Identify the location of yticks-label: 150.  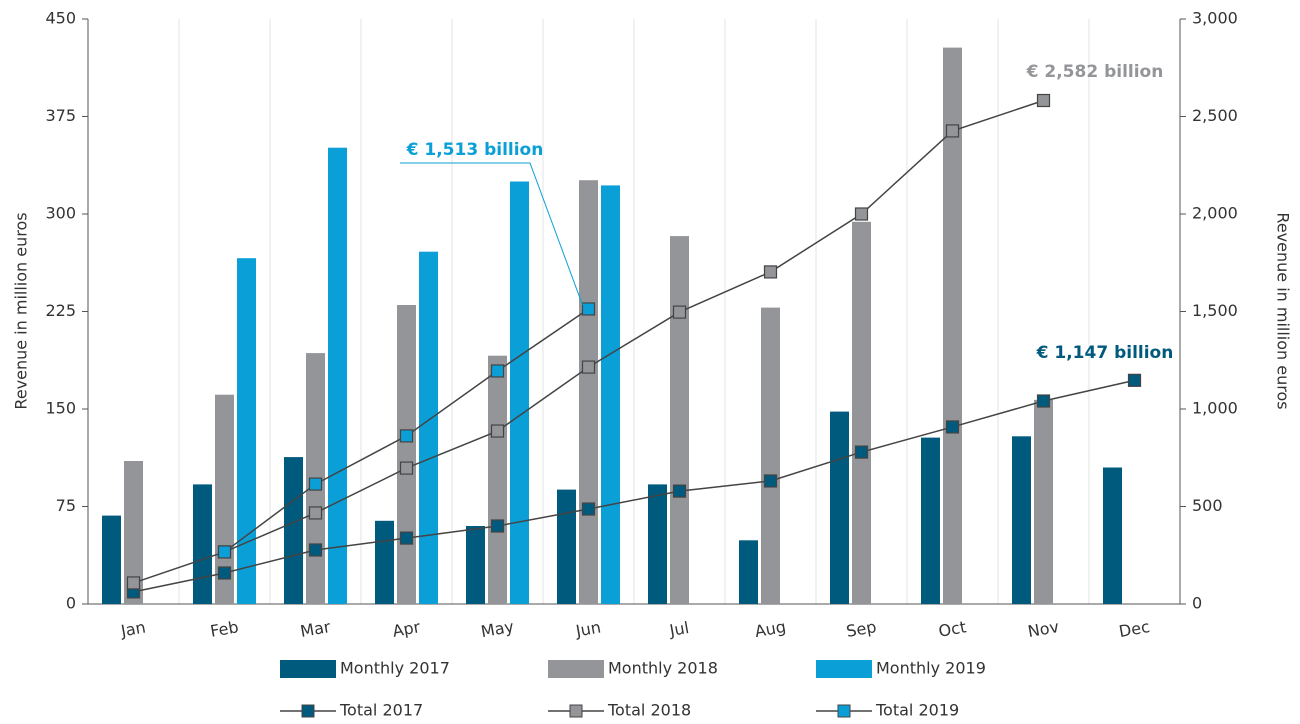
(60, 408).